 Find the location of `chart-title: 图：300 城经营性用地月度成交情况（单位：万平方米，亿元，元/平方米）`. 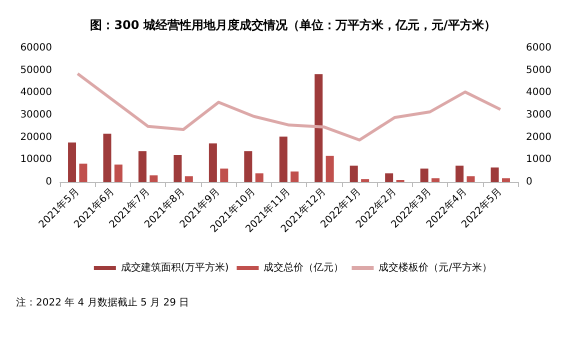

chart-title: 图：300 城经营性用地月度成交情况（单位：万平方米，亿元，元/平方米） is located at coordinates (293, 25).